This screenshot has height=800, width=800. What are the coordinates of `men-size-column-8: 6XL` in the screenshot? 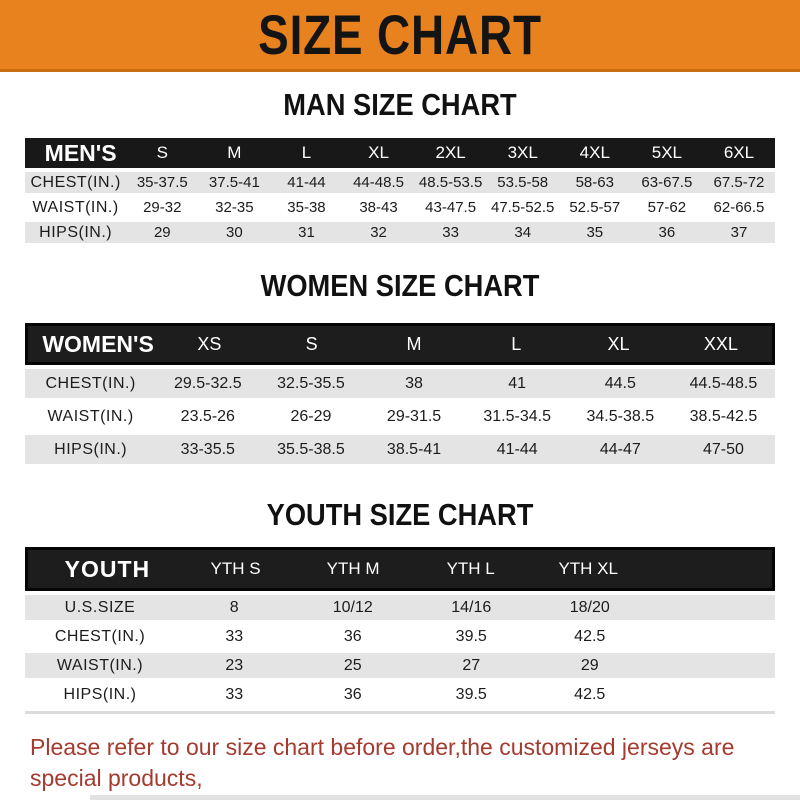 It's located at (739, 152).